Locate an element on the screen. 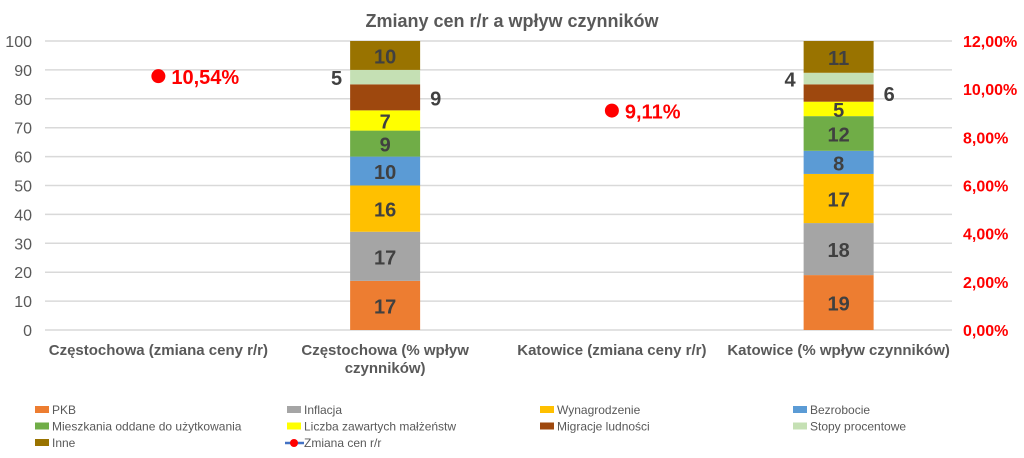 This screenshot has width=1024, height=458. data-label: 8 is located at coordinates (838, 164).